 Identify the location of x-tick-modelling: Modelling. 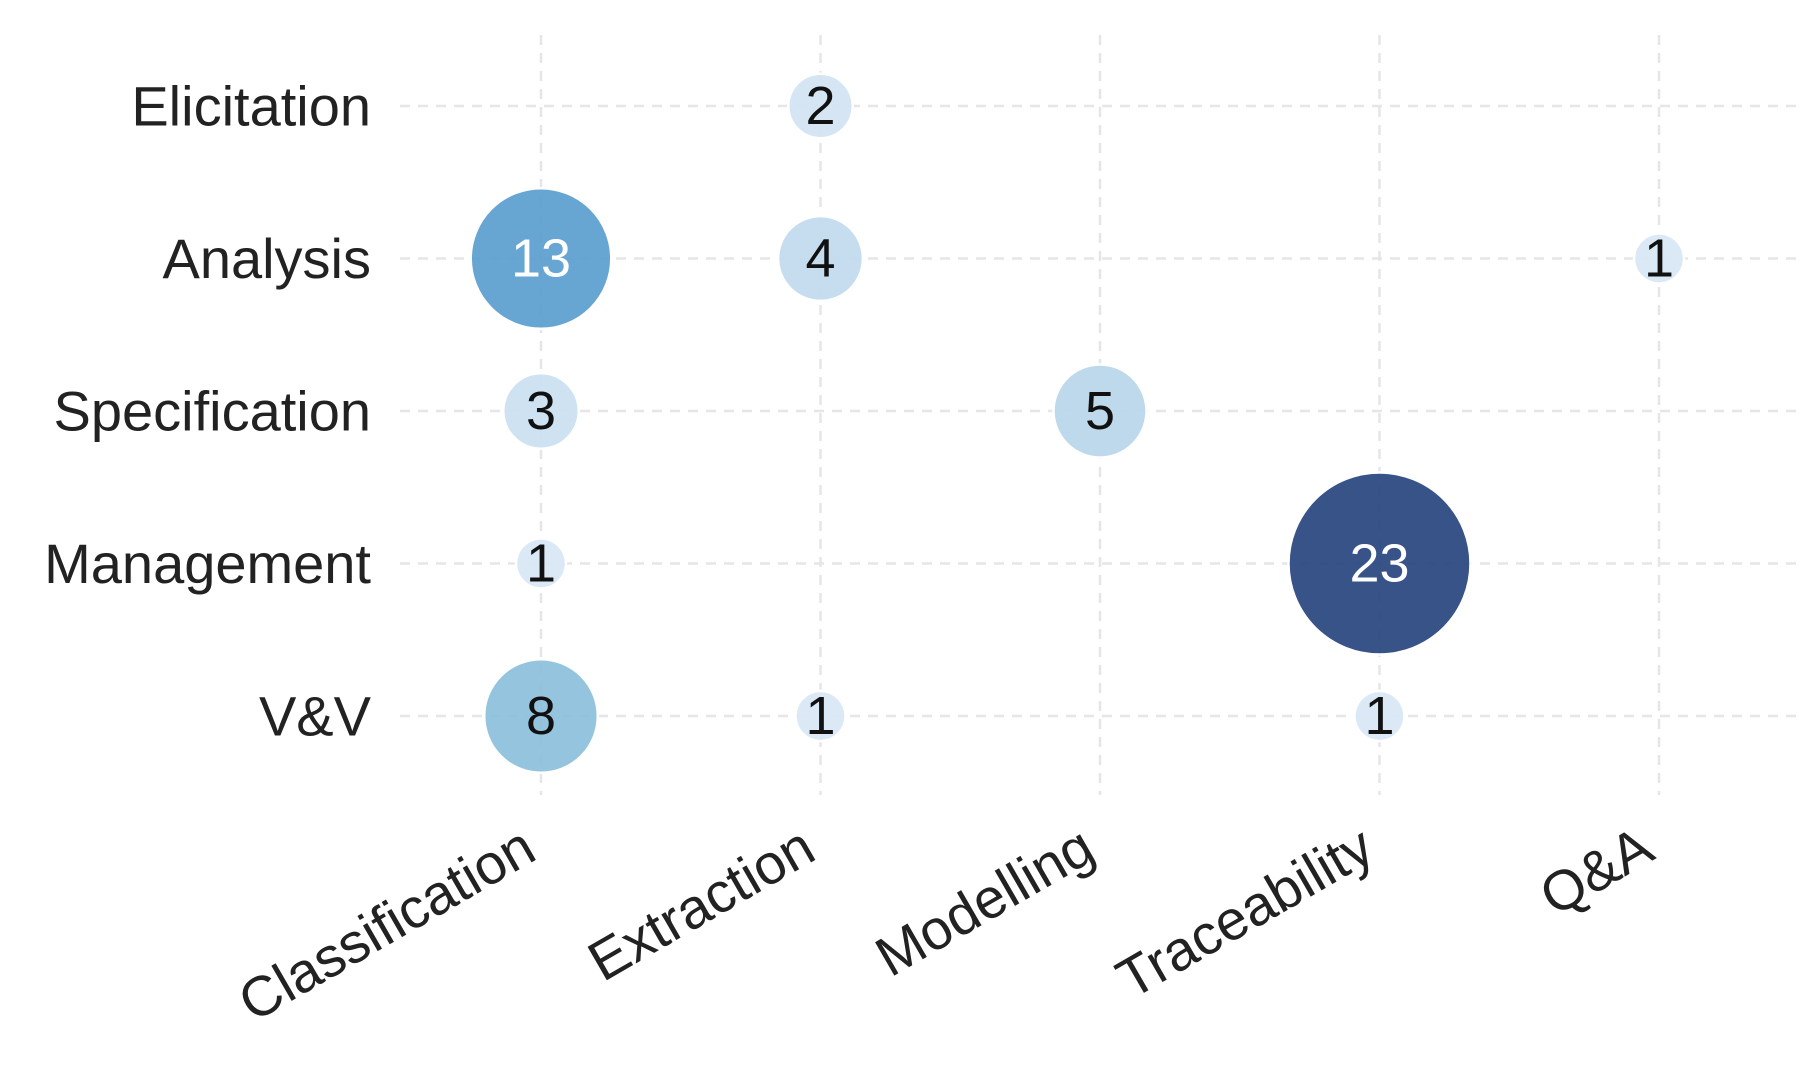
(984, 901).